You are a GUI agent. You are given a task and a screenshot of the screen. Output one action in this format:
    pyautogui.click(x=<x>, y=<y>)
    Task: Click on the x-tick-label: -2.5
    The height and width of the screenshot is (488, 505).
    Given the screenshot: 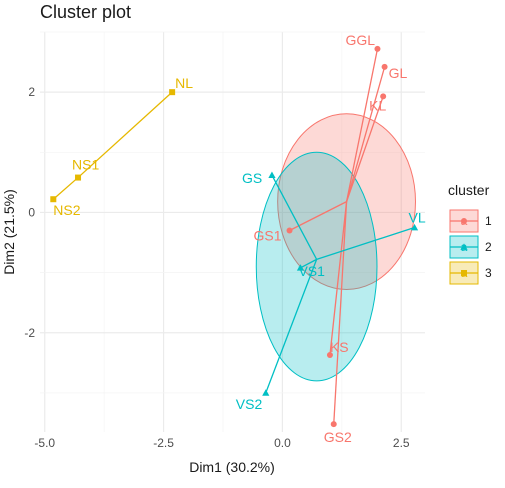 What is the action you would take?
    pyautogui.click(x=163, y=443)
    